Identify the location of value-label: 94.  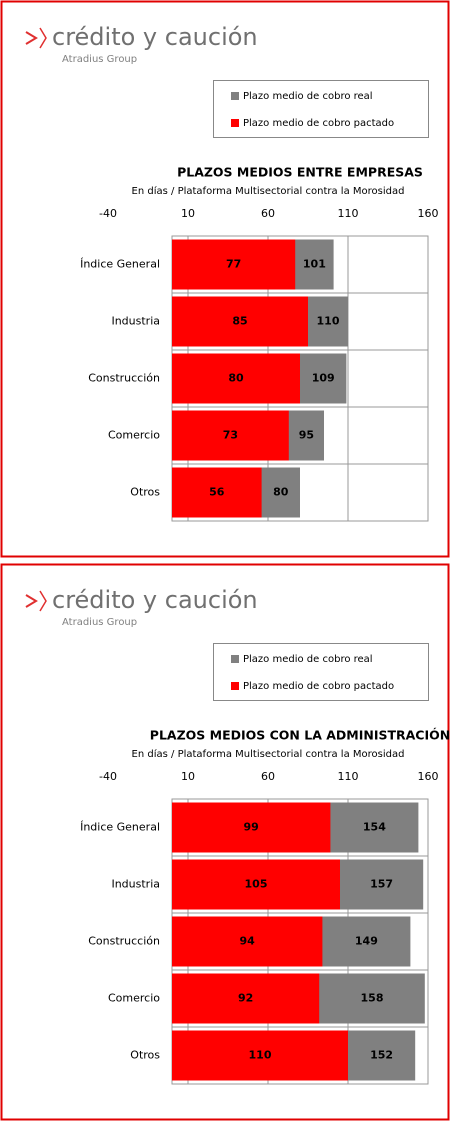
(248, 941).